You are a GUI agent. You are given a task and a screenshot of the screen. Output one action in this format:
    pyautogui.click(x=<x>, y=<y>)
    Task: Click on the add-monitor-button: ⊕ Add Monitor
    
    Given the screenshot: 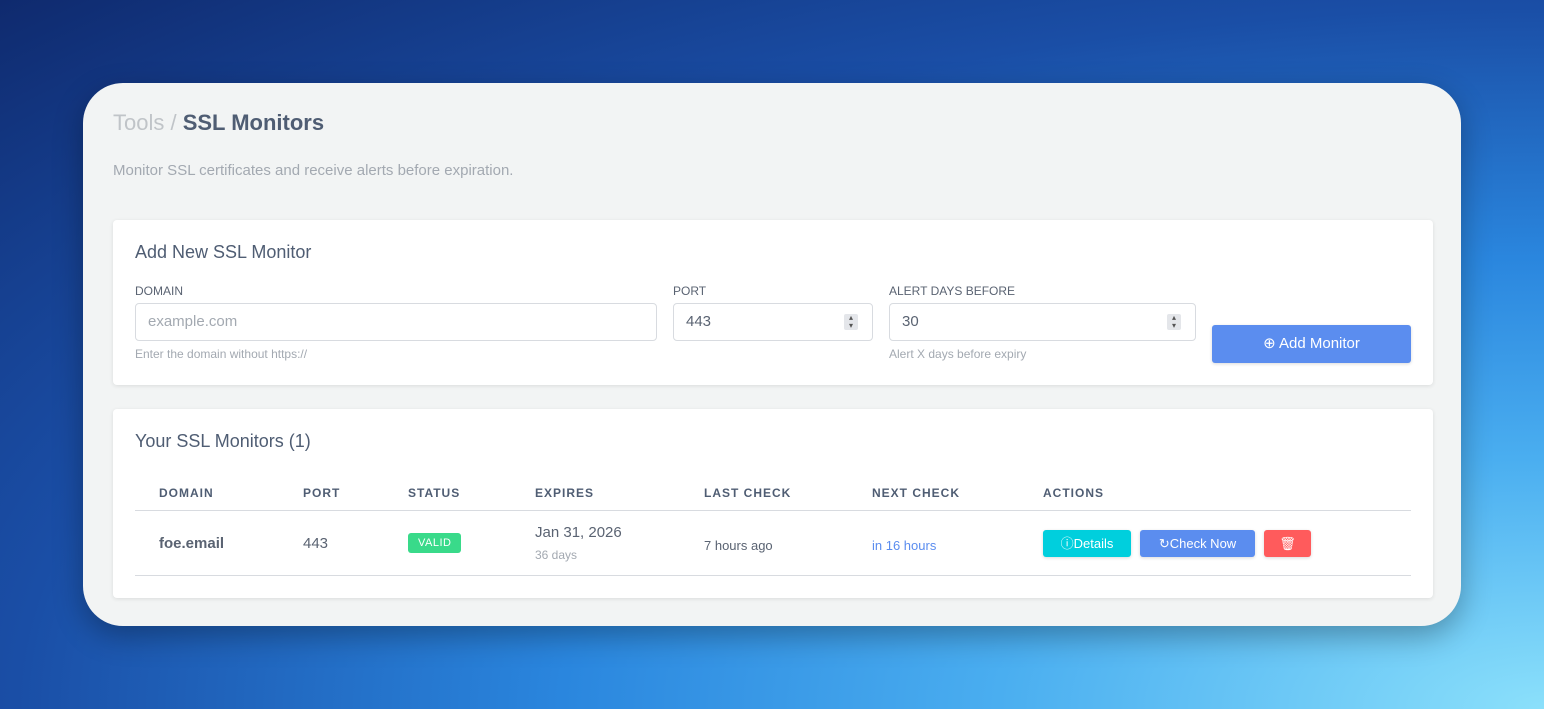 What is the action you would take?
    pyautogui.click(x=1311, y=344)
    